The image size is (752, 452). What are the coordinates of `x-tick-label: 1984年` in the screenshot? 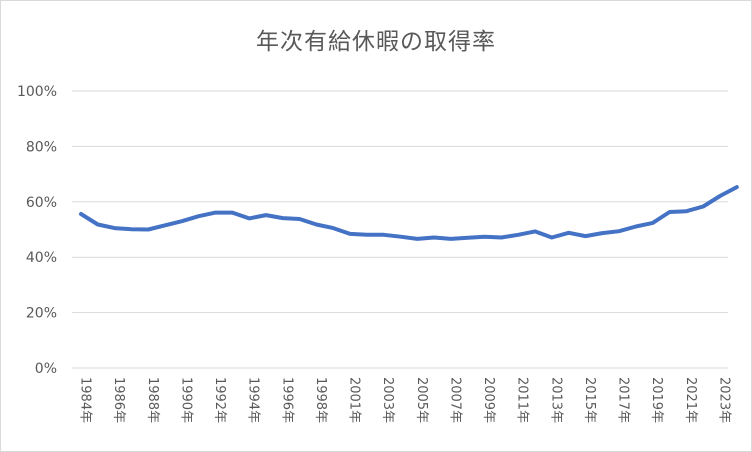 It's located at (85, 400).